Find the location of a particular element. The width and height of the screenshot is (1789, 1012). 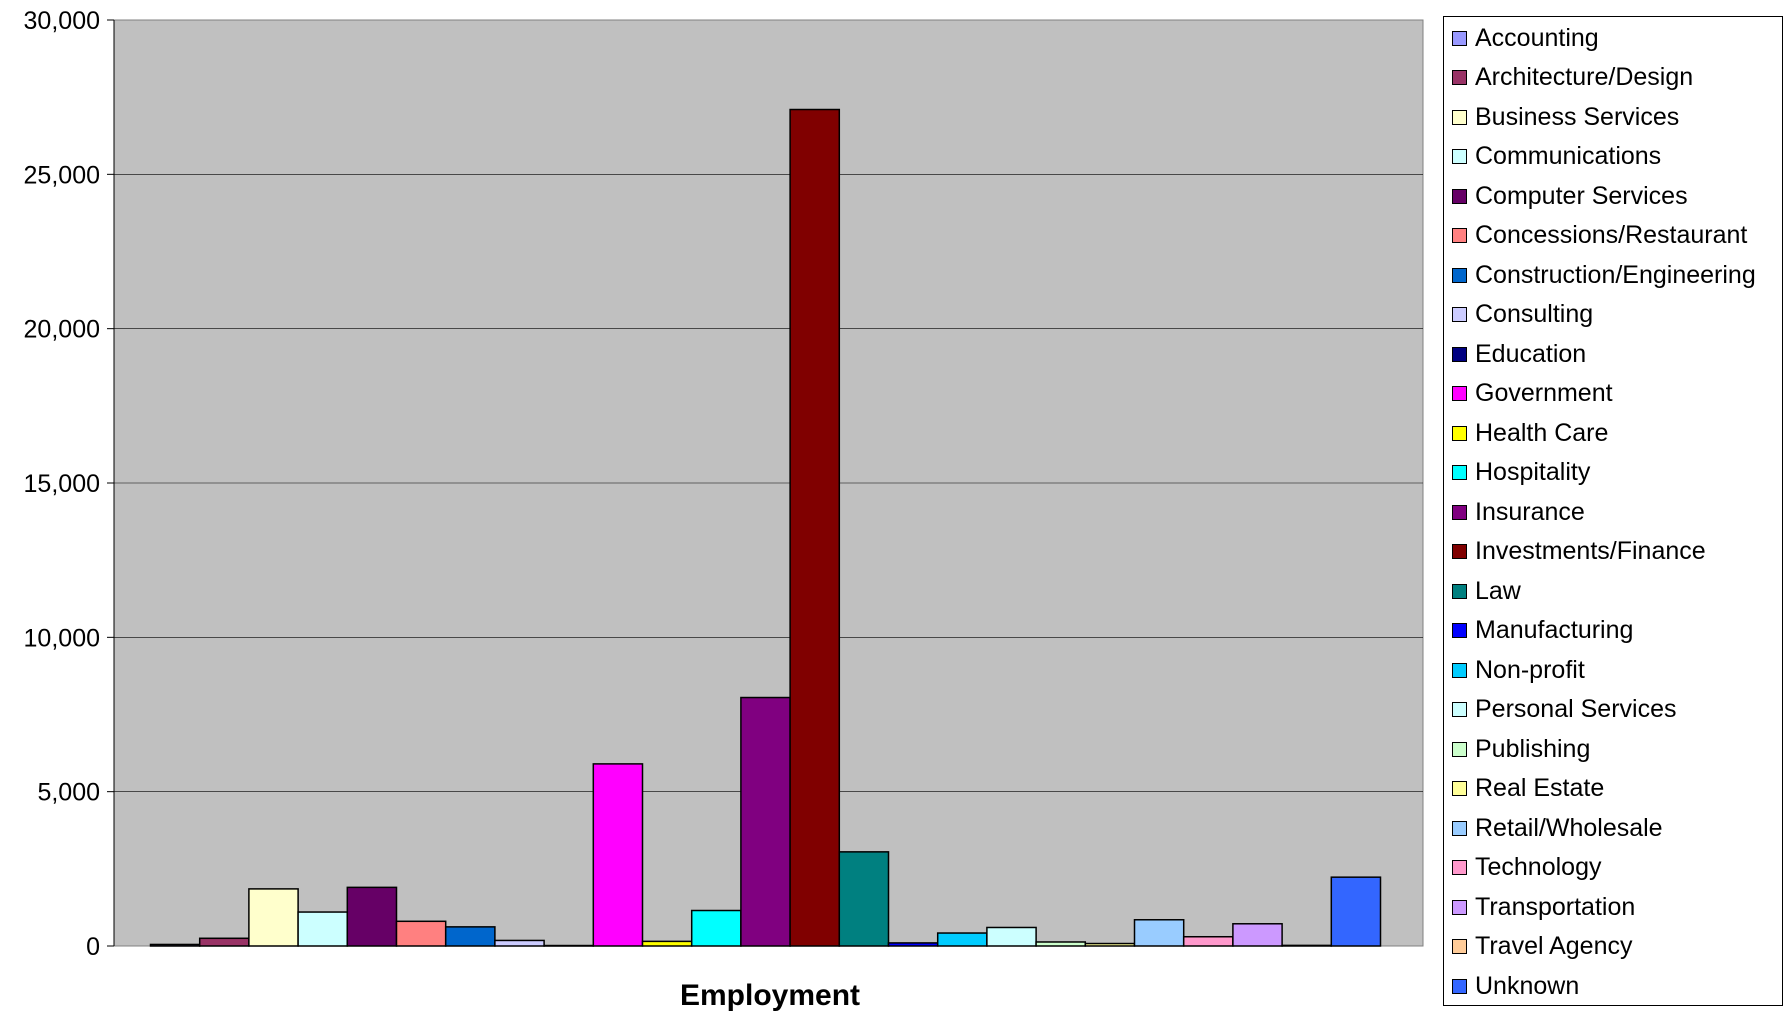

y-tick-label: 10,000 is located at coordinates (62, 638).